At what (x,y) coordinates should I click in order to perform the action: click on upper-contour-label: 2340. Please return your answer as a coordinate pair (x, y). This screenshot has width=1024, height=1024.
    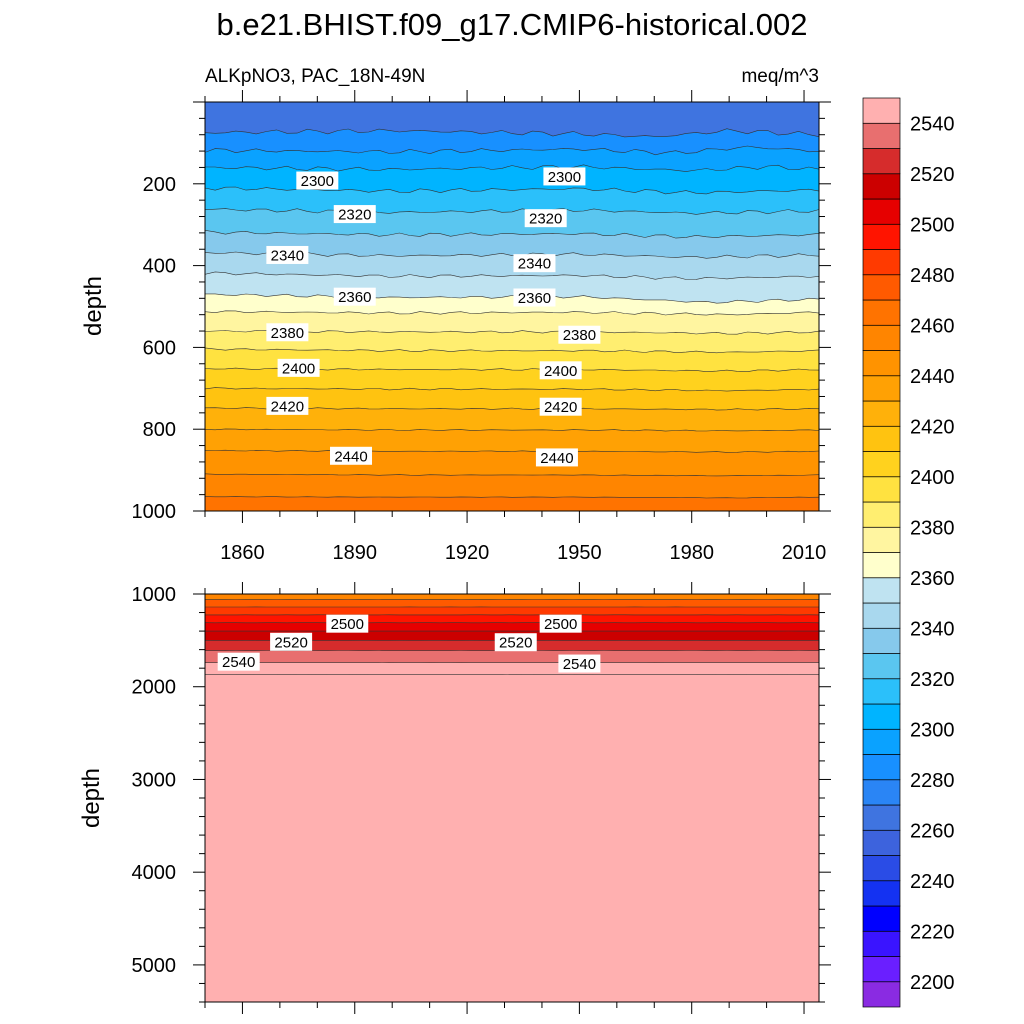
    Looking at the image, I should click on (287, 254).